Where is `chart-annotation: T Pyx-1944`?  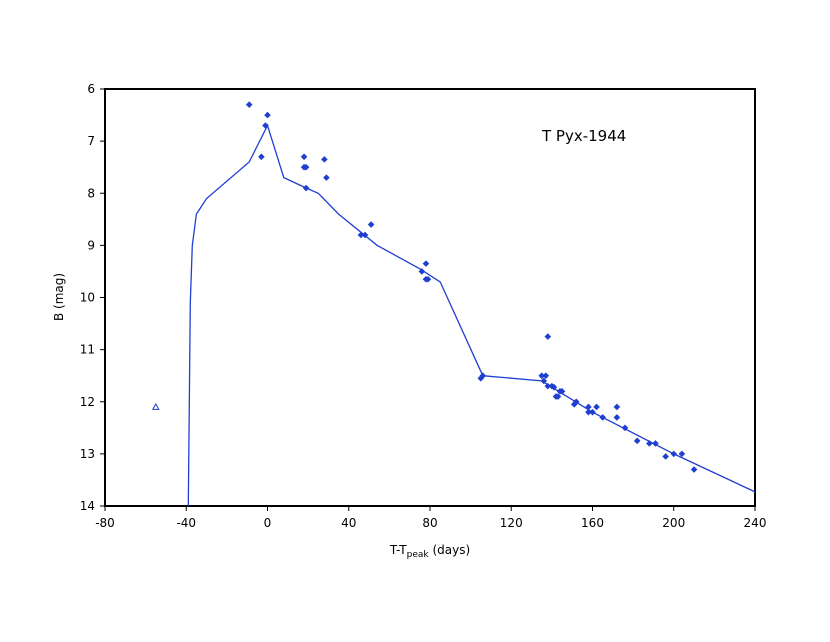
chart-annotation: T Pyx-1944 is located at coordinates (583, 136).